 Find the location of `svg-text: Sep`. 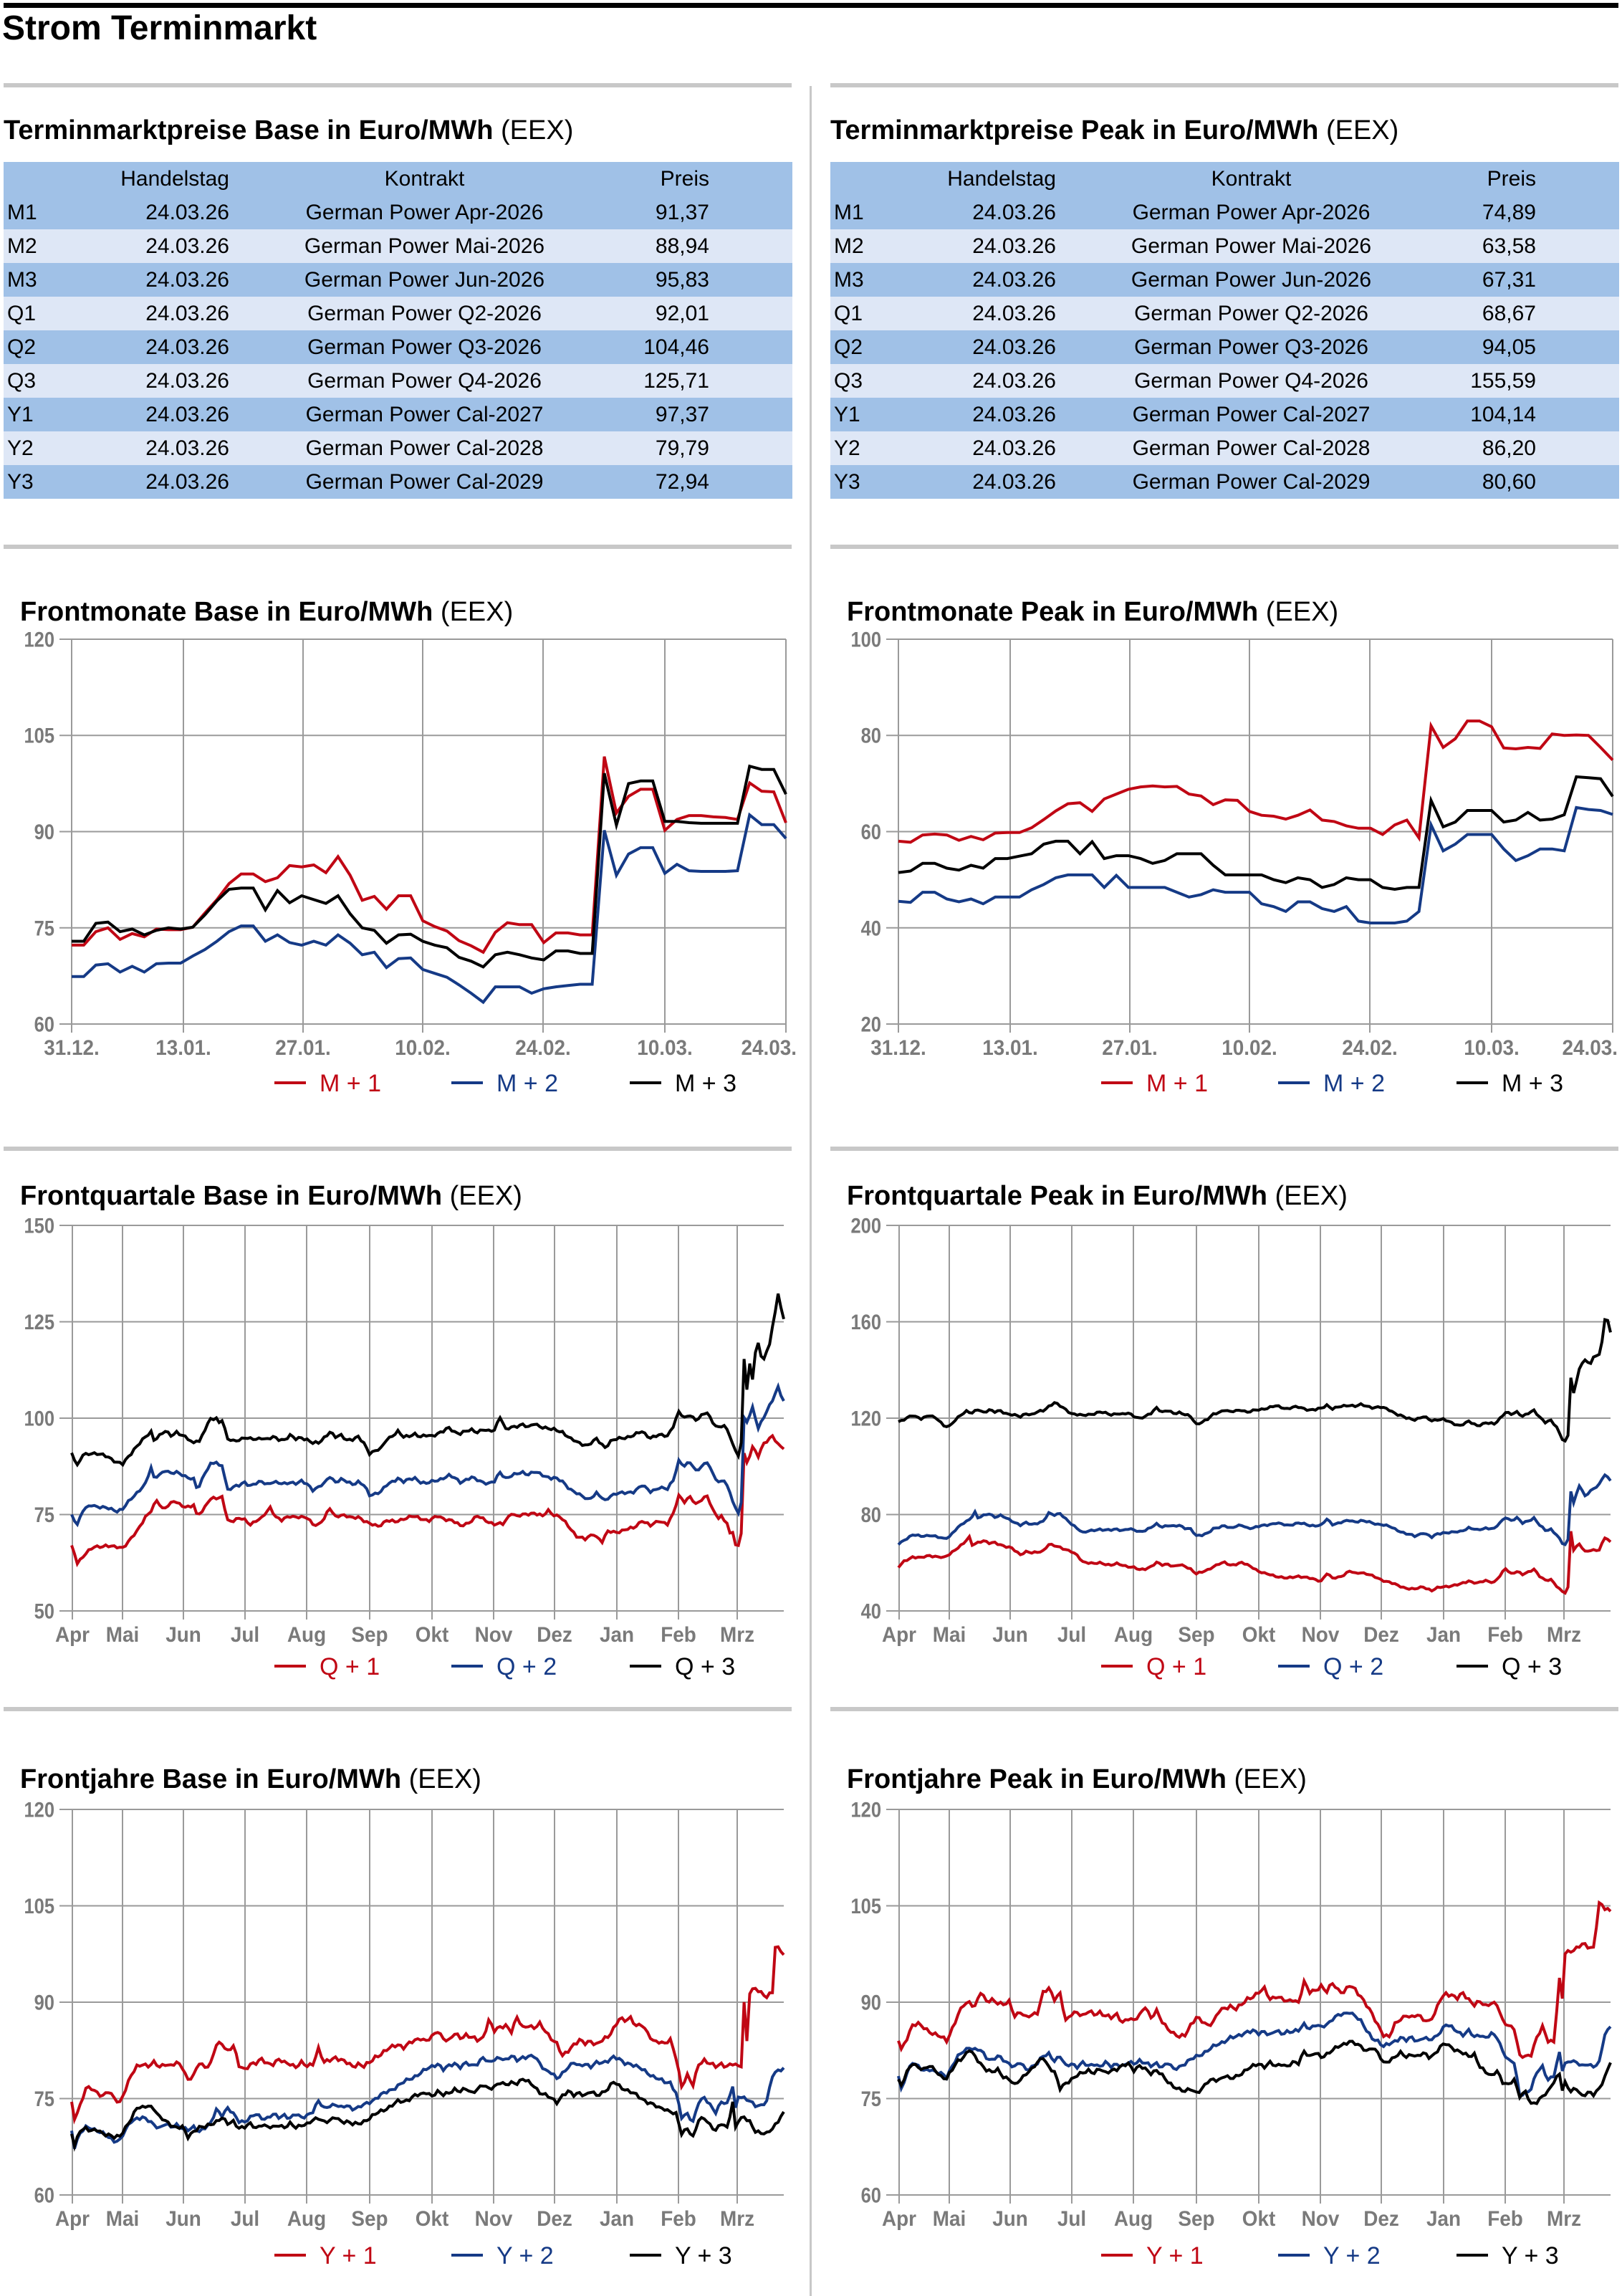

svg-text: Sep is located at coordinates (1196, 2219).